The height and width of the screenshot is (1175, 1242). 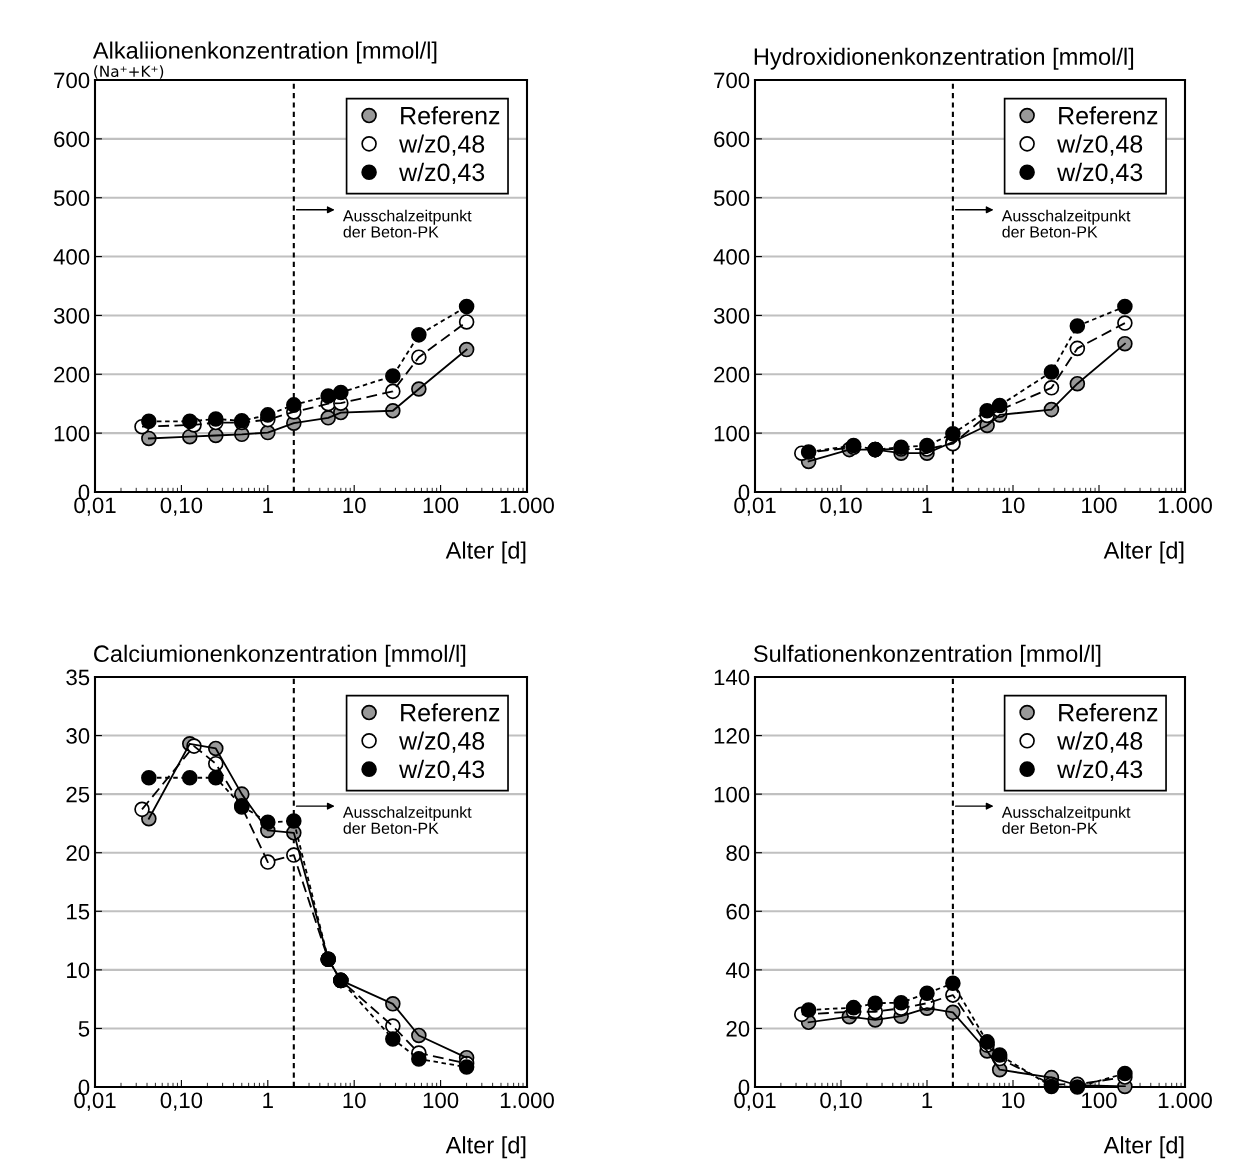 What do you see at coordinates (280, 655) in the screenshot?
I see `chart-title: Calciumionenkonzentration [mmol/l]` at bounding box center [280, 655].